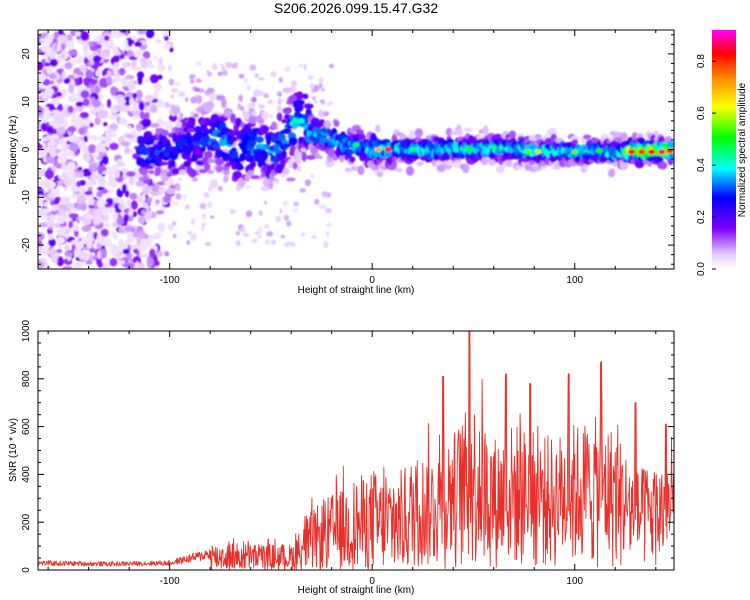 This screenshot has width=750, height=600. Describe the element at coordinates (701, 113) in the screenshot. I see `colorbar-tick-label: 0.6` at that location.